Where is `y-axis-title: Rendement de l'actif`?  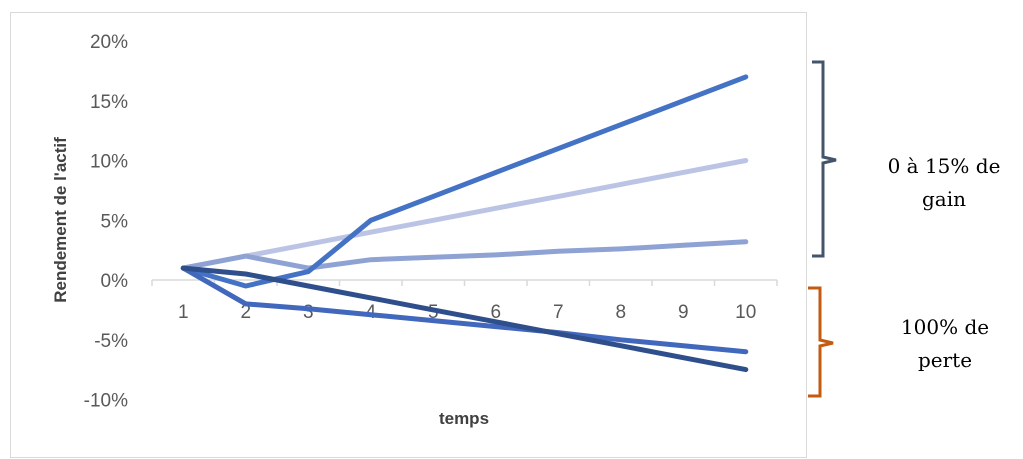
y-axis-title: Rendement de l'actif is located at coordinates (60, 220).